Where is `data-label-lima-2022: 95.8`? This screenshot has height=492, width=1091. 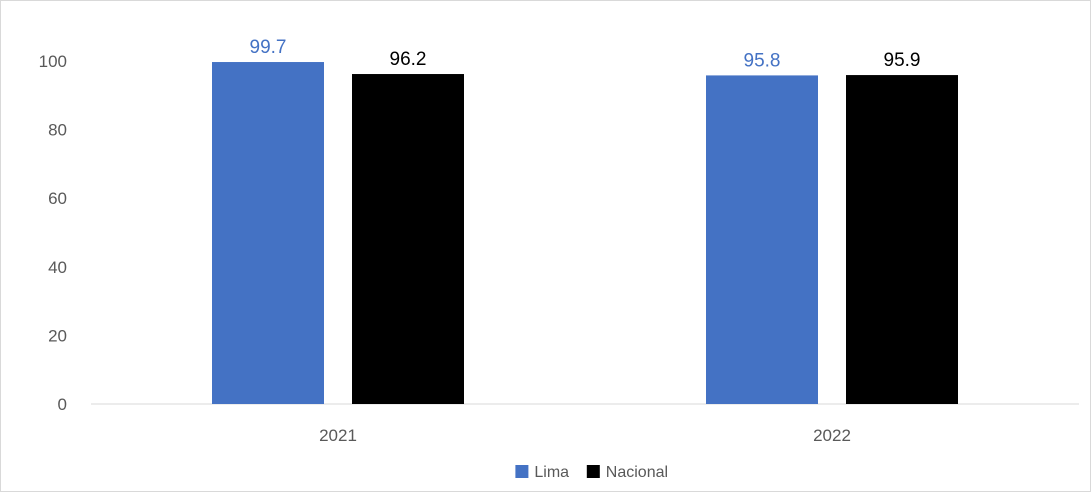
data-label-lima-2022: 95.8 is located at coordinates (762, 60).